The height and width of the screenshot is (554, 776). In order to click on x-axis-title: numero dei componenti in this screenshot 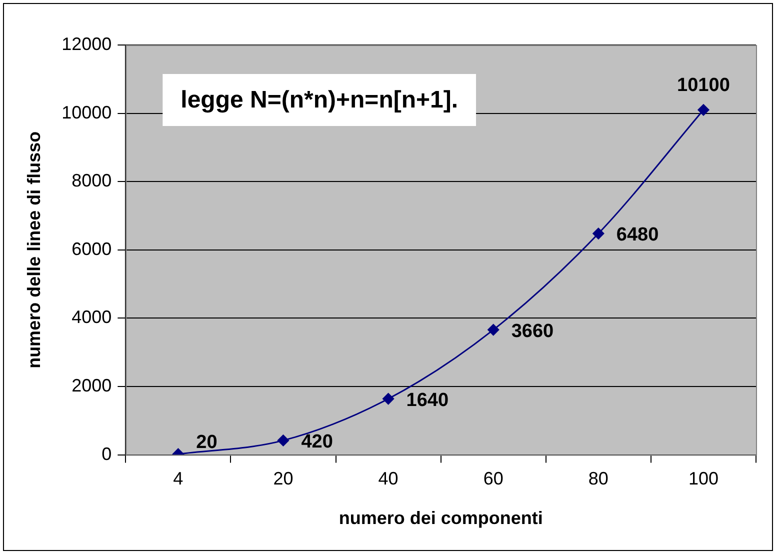, I will do `click(440, 518)`.